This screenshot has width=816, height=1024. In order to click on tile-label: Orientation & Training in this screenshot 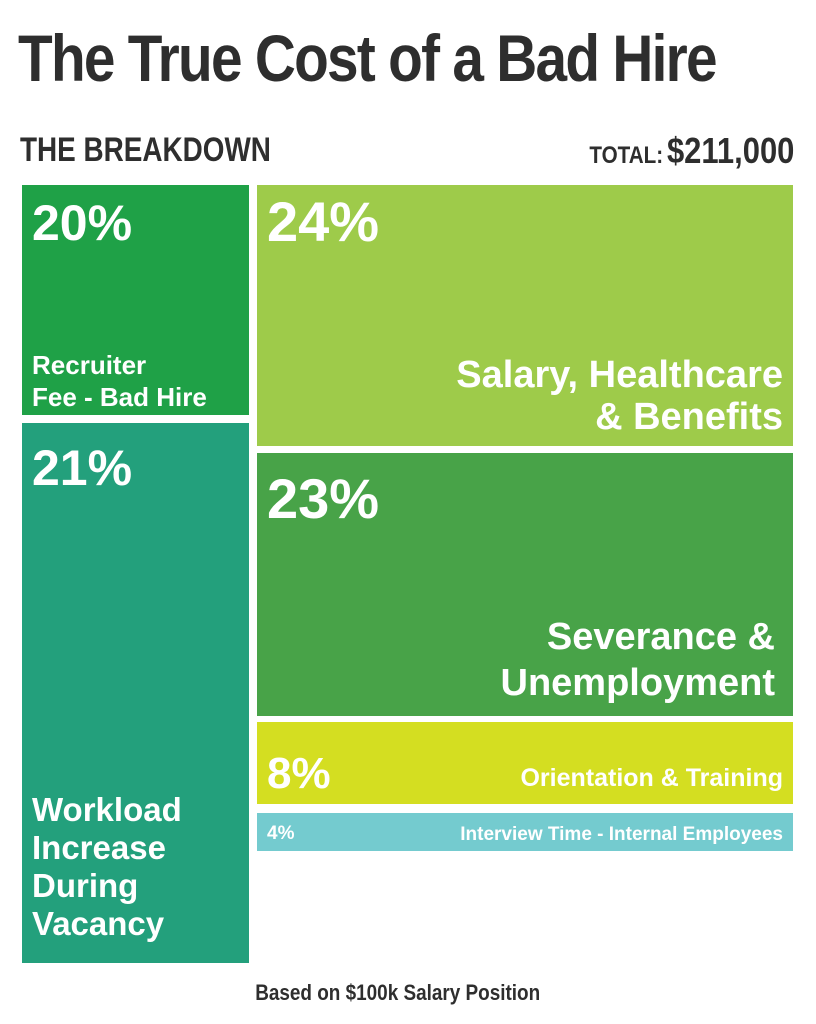, I will do `click(651, 778)`.